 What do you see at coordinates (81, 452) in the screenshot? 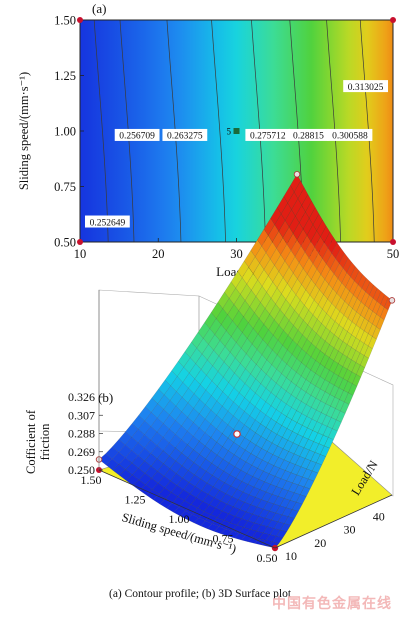
I see `z-tick-label: 0.269` at bounding box center [81, 452].